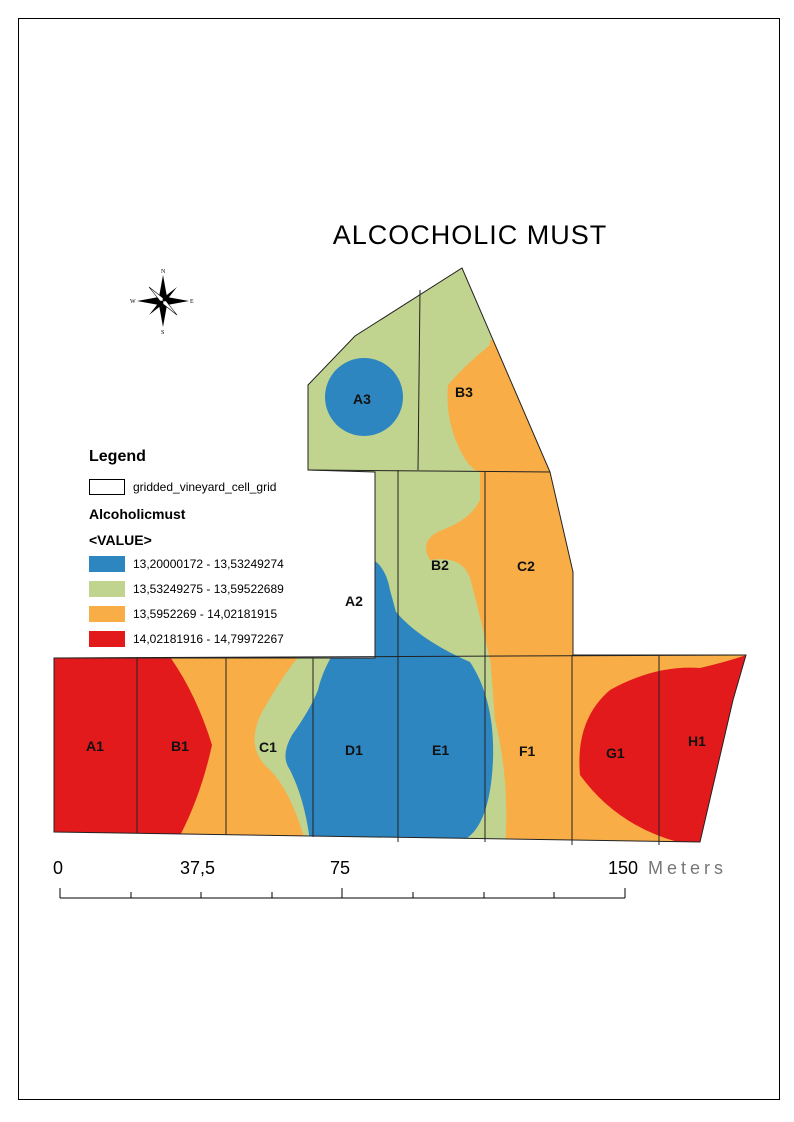 The image size is (794, 1122). I want to click on cell-label-a3: A3, so click(362, 399).